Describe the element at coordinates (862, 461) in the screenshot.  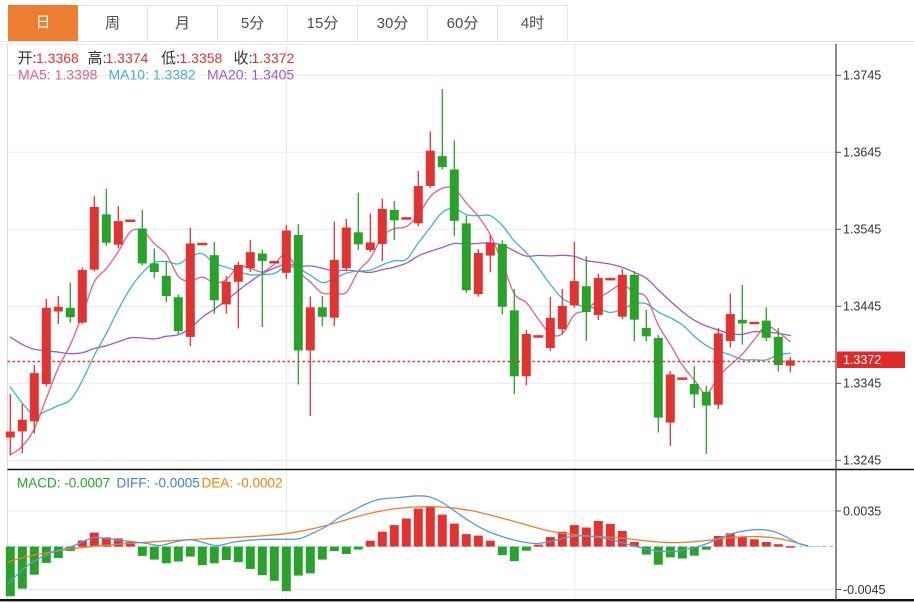
I see `svg-text: 1.3245` at that location.